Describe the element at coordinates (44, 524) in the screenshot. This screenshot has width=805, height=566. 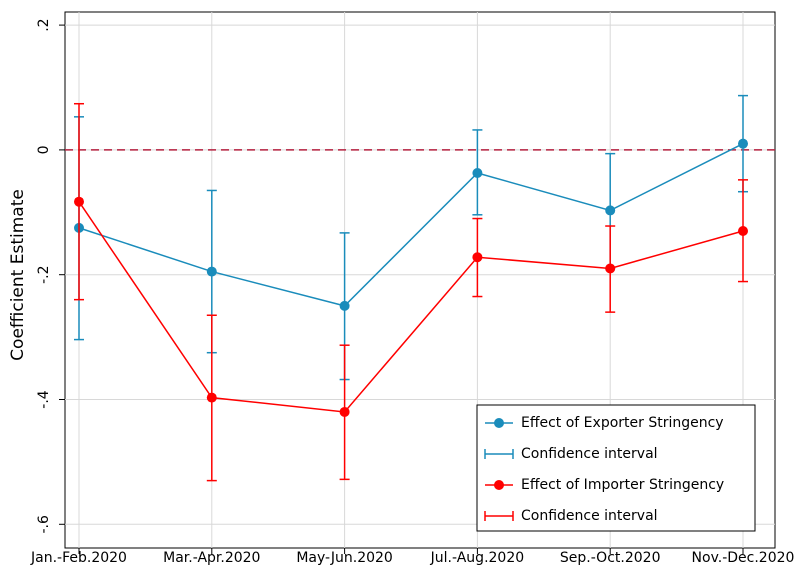
I see `y-tick-label: -.6` at that location.